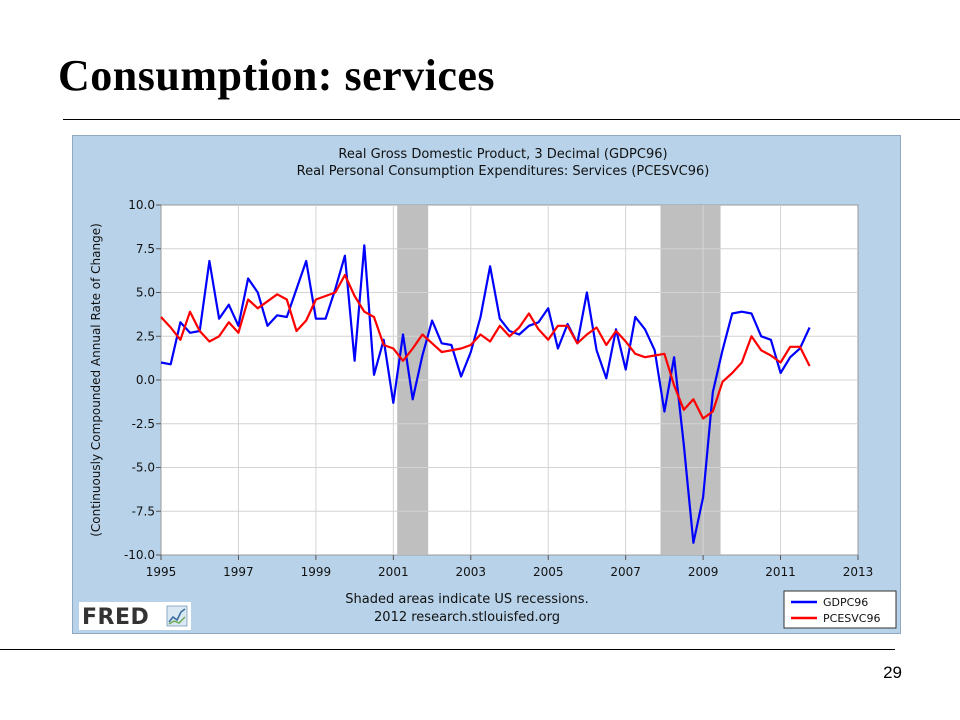 The height and width of the screenshot is (720, 960). I want to click on y-tick-label: -7.5, so click(143, 511).